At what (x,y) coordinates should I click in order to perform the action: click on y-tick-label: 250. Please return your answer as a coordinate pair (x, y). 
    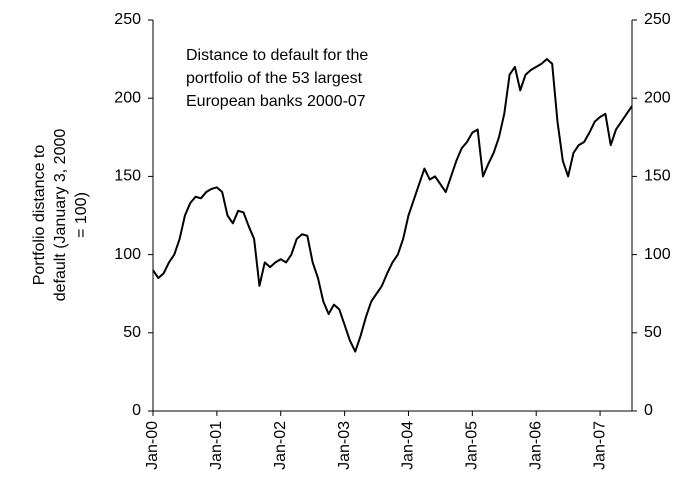
    Looking at the image, I should click on (127, 19).